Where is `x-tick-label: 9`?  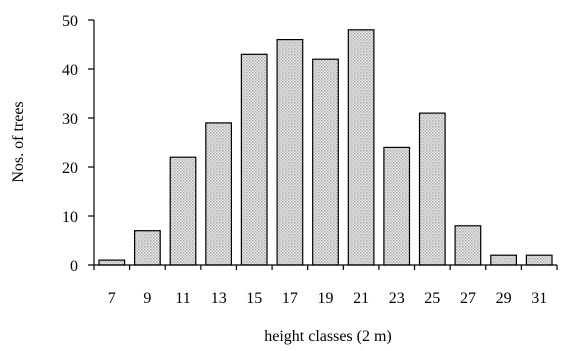 x-tick-label: 9 is located at coordinates (147, 298).